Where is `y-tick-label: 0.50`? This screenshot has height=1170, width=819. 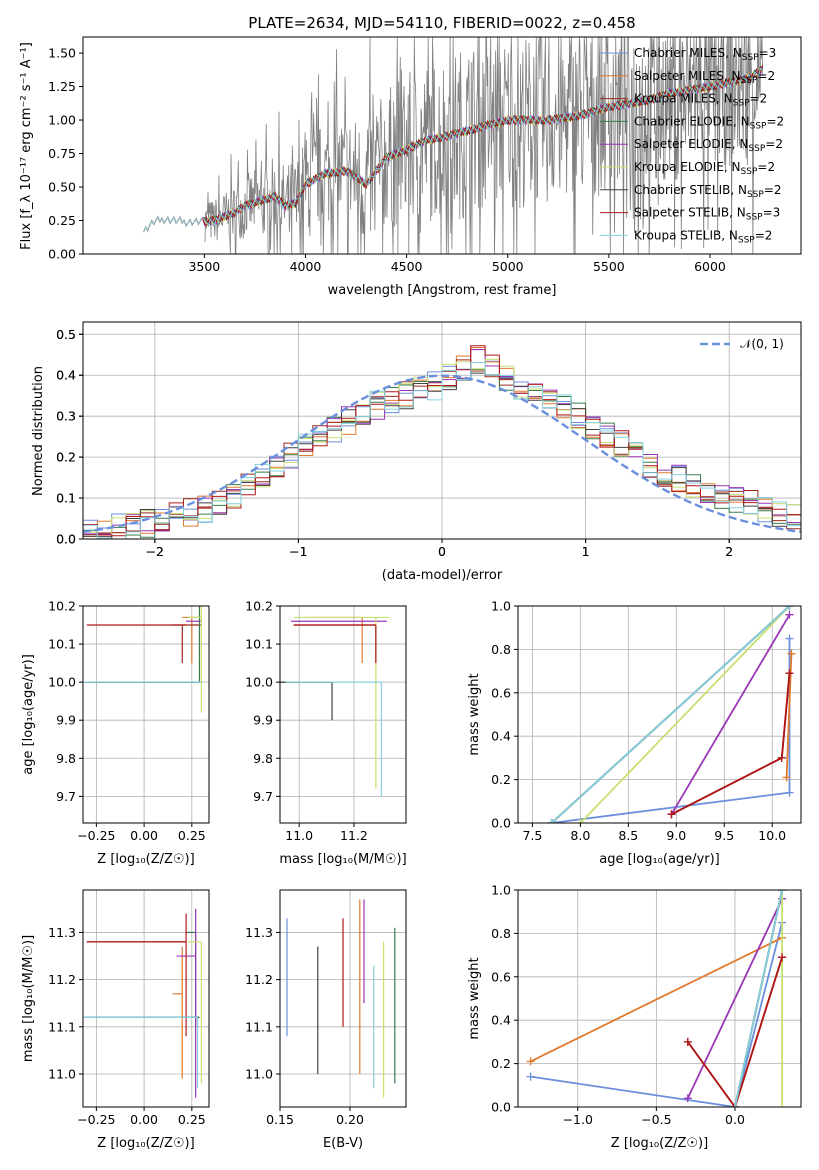 y-tick-label: 0.50 is located at coordinates (62, 187).